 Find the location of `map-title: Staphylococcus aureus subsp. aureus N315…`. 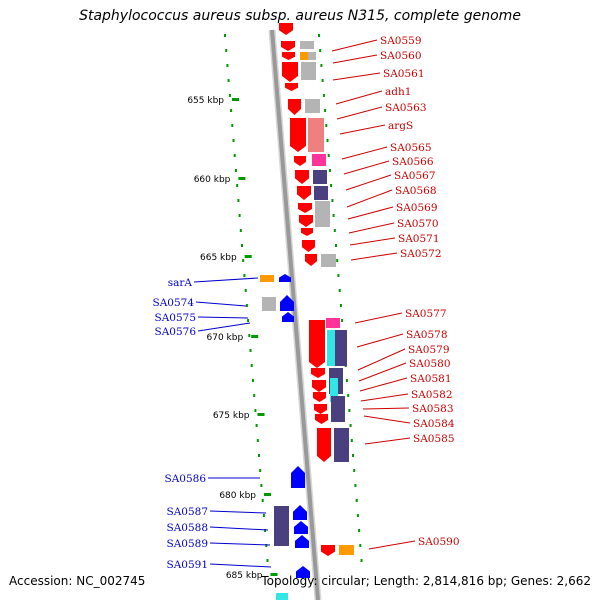

map-title: Staphylococcus aureus subsp. aureus N315… is located at coordinates (300, 16).